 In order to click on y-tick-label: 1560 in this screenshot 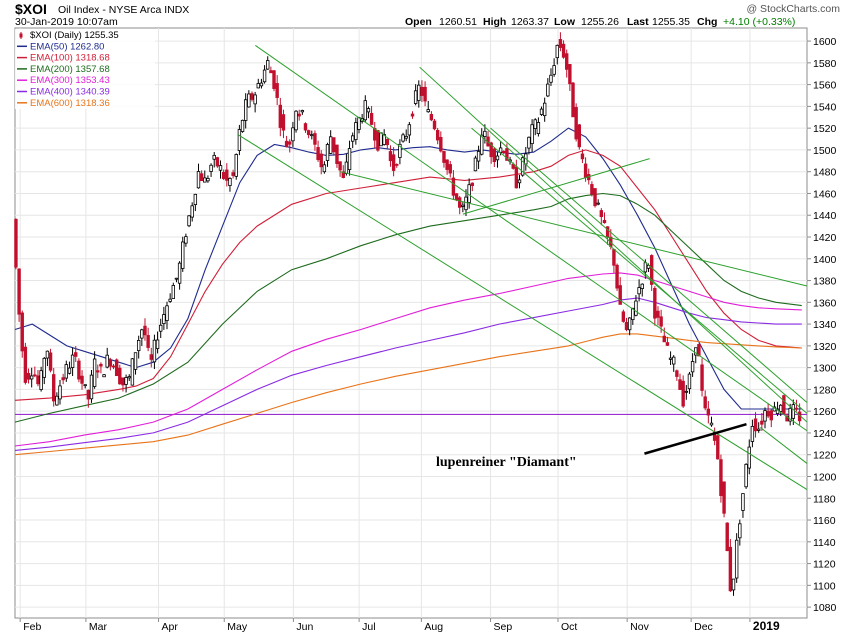, I will do `click(825, 86)`.